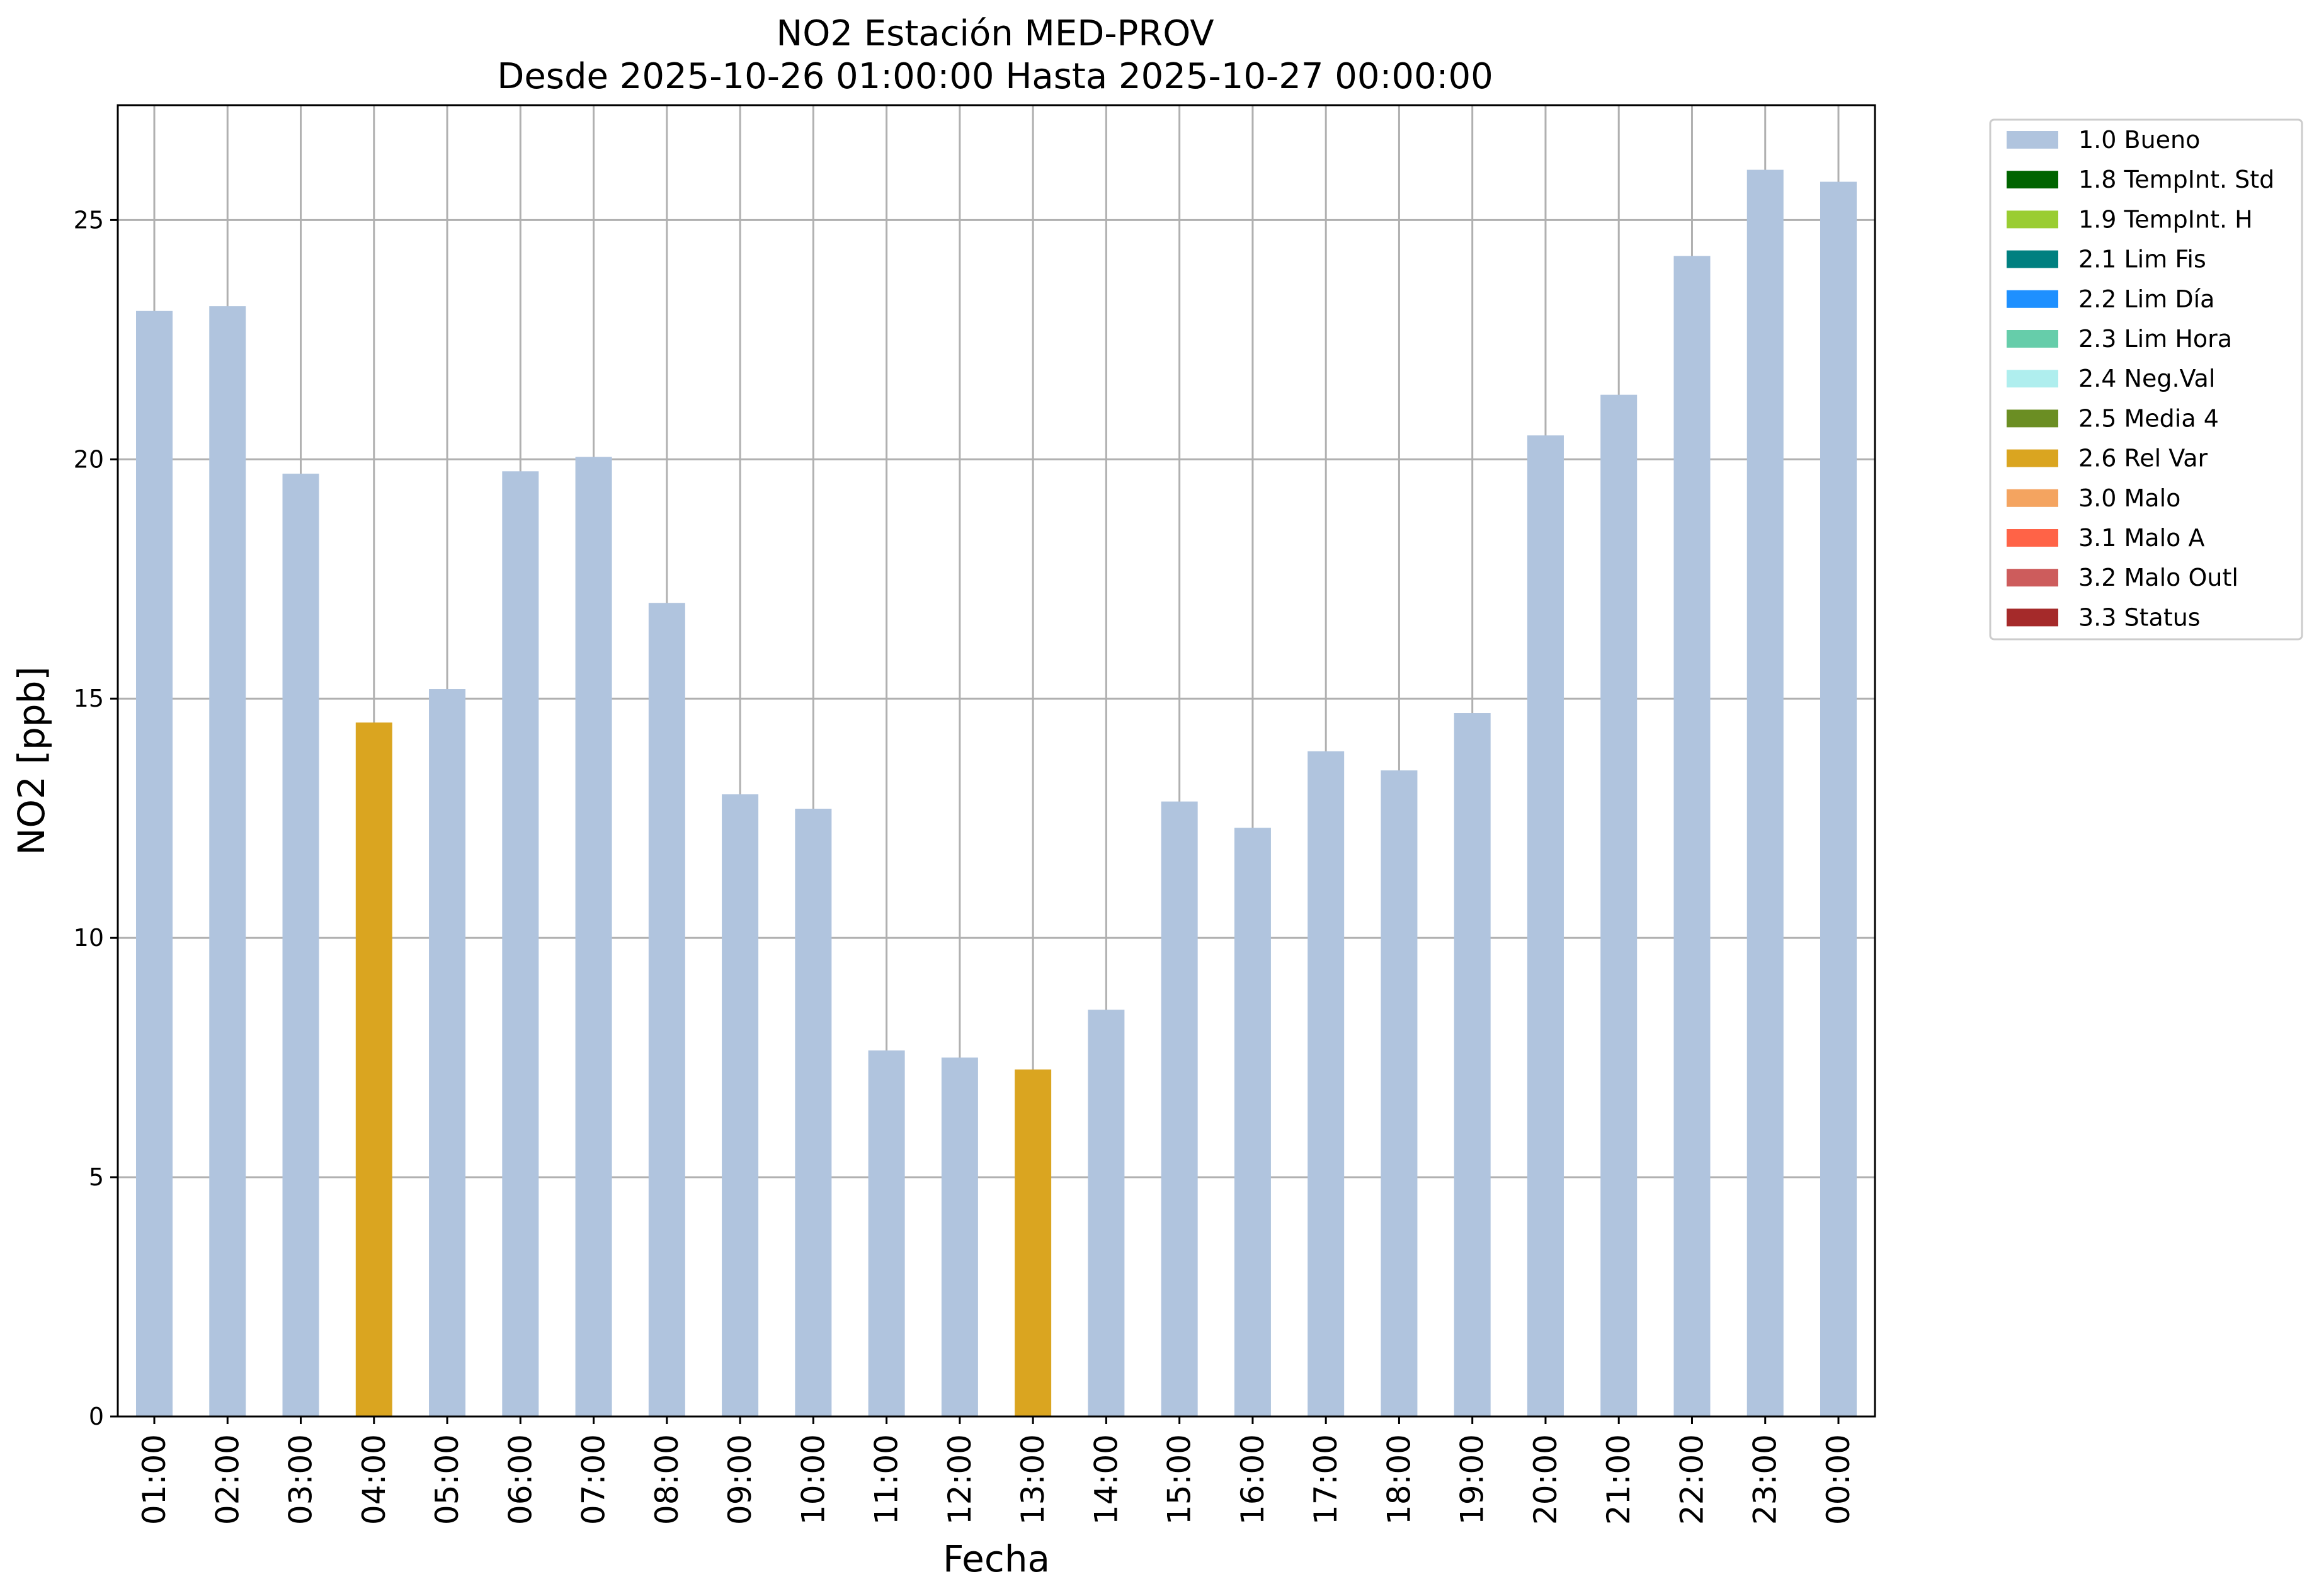 The width and height of the screenshot is (2319, 1596). What do you see at coordinates (1838, 1479) in the screenshot?
I see `x-tick-label: 00:00` at bounding box center [1838, 1479].